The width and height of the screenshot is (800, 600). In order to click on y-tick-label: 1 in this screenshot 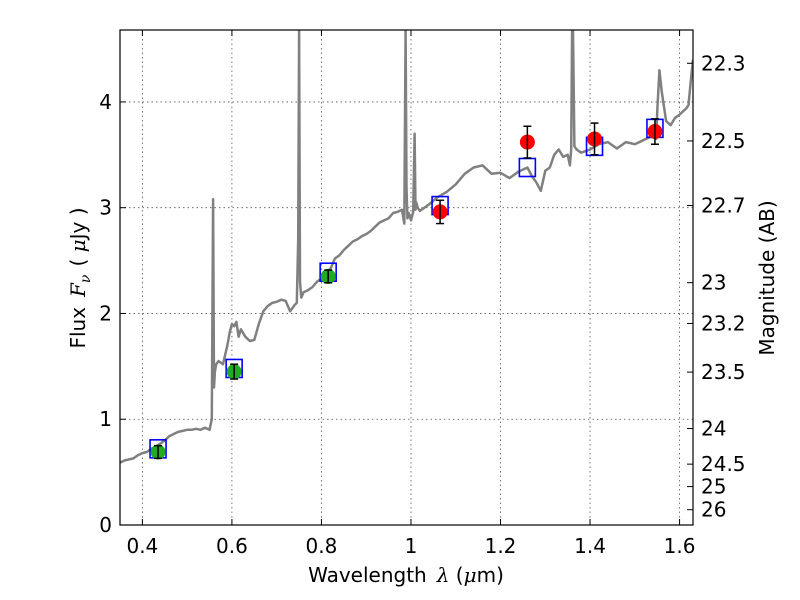, I will do `click(105, 419)`.